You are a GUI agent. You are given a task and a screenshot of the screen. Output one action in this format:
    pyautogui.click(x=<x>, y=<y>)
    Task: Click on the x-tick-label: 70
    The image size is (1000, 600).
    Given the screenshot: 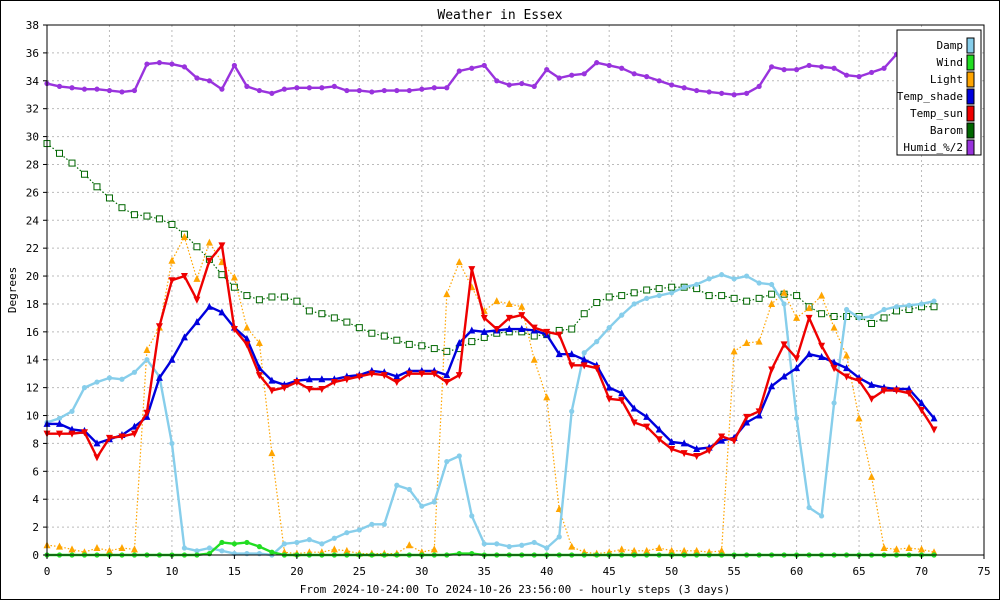 What is the action you would take?
    pyautogui.click(x=921, y=571)
    